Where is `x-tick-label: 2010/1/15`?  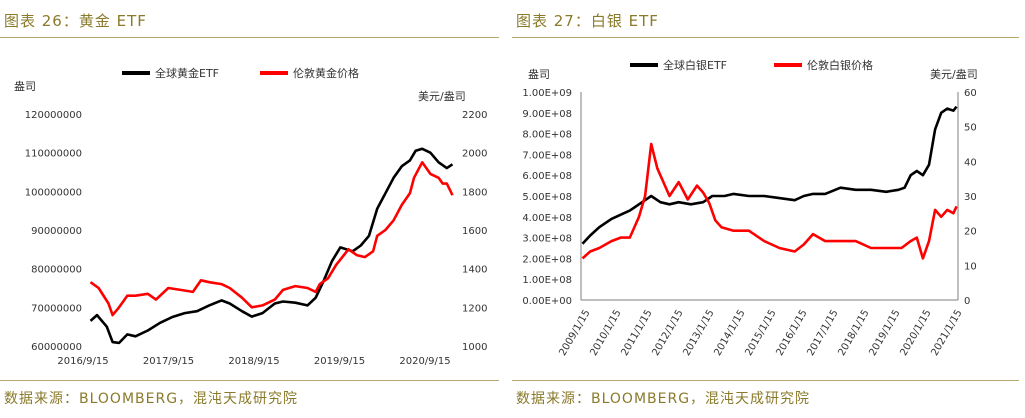 x-tick-label: 2010/1/15 is located at coordinates (605, 333).